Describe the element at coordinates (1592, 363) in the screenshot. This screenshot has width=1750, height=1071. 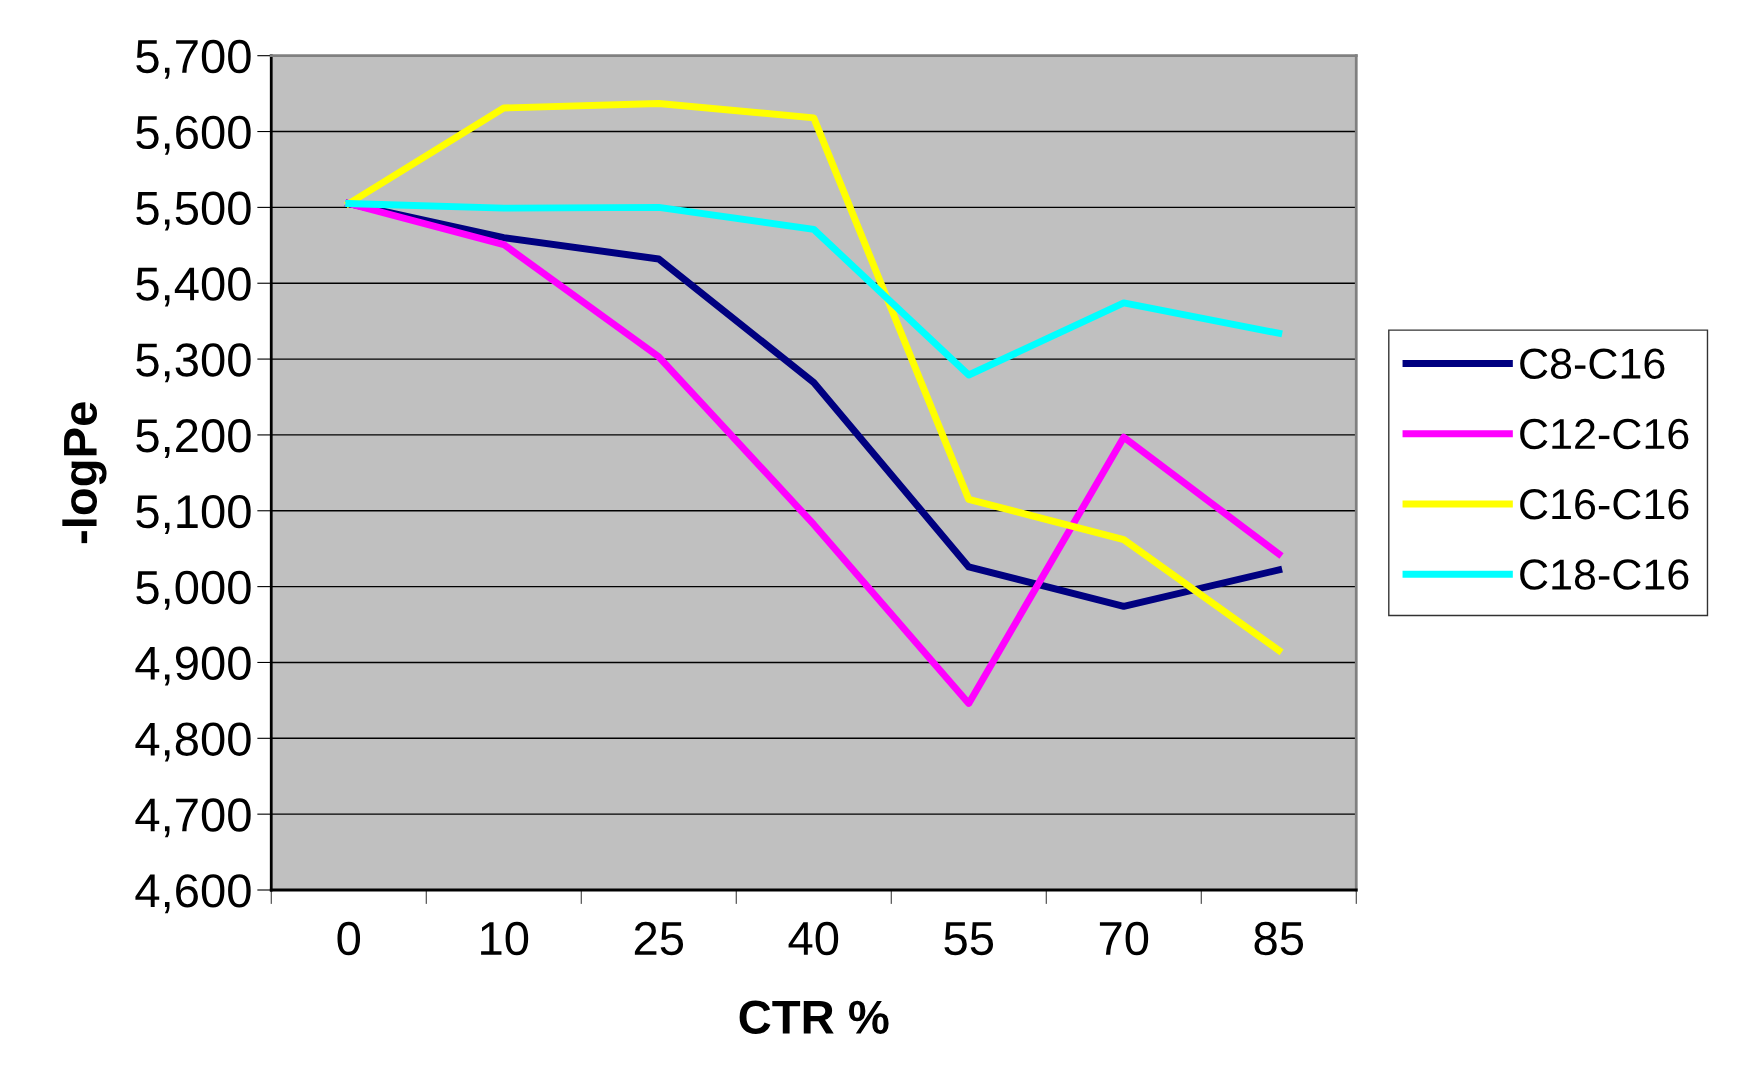
I see `legend-label: C8-C16` at that location.